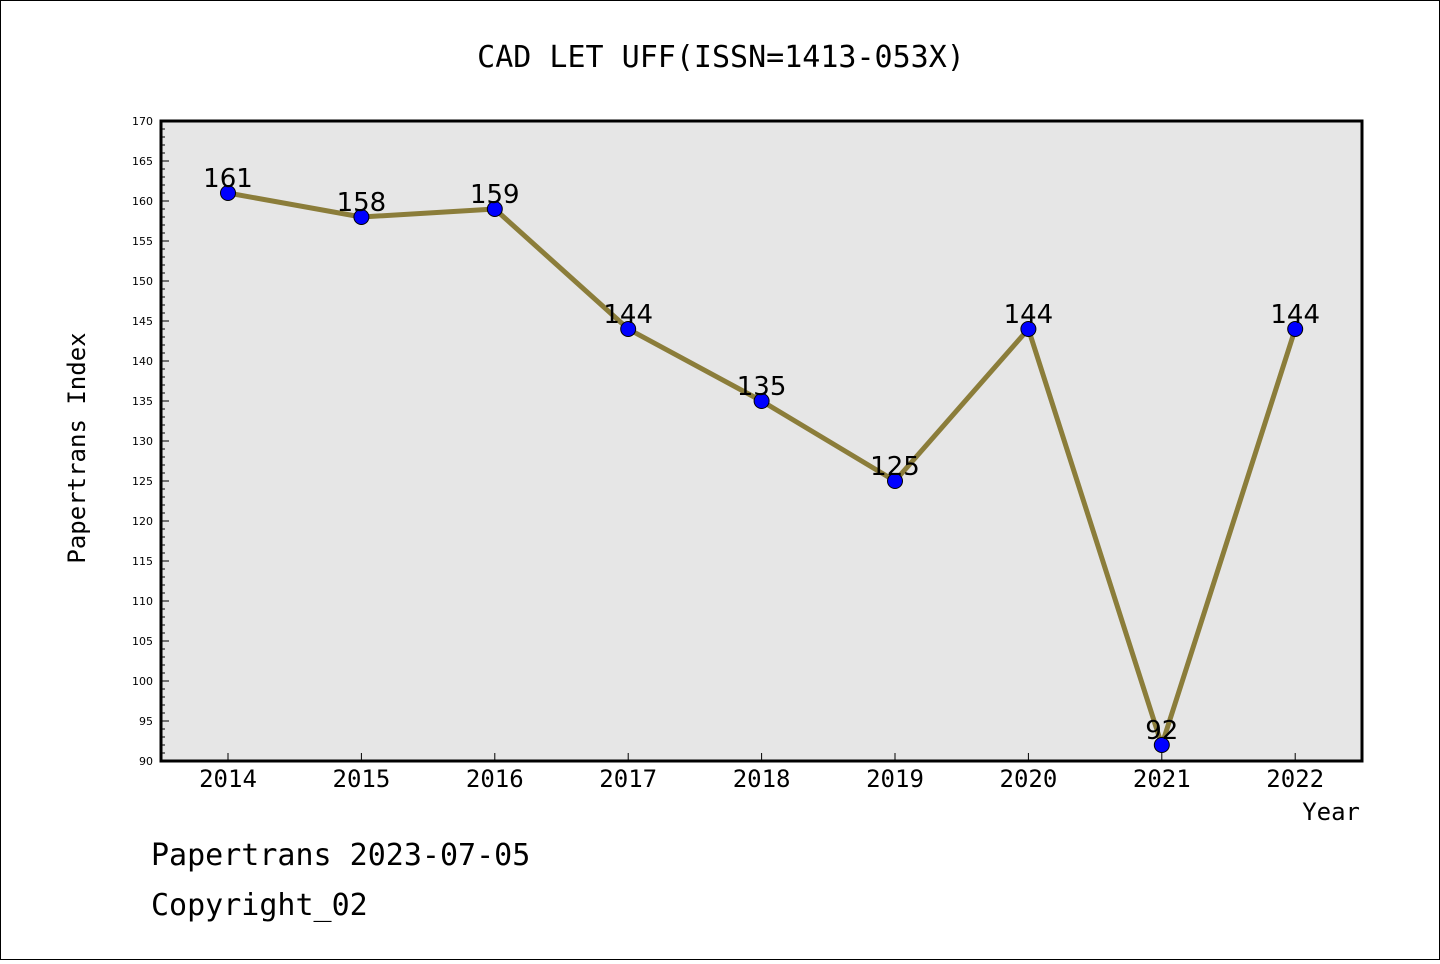 The width and height of the screenshot is (1440, 964). I want to click on x-tick-label: 2016, so click(495, 779).